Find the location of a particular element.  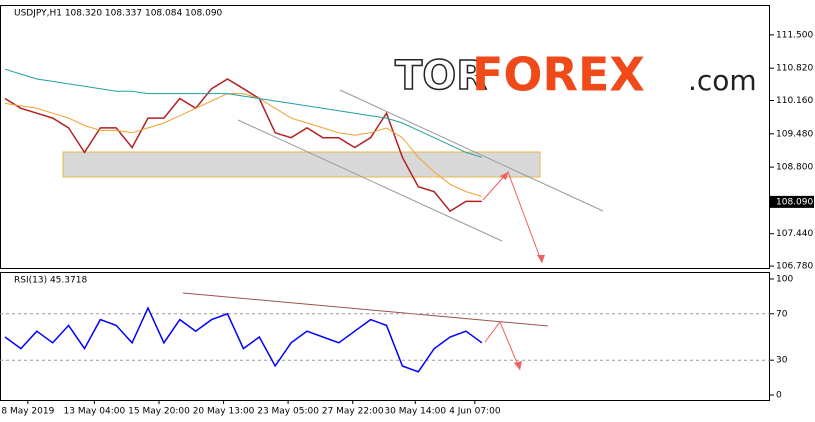

y-tick-label: 111.500 is located at coordinates (794, 35).